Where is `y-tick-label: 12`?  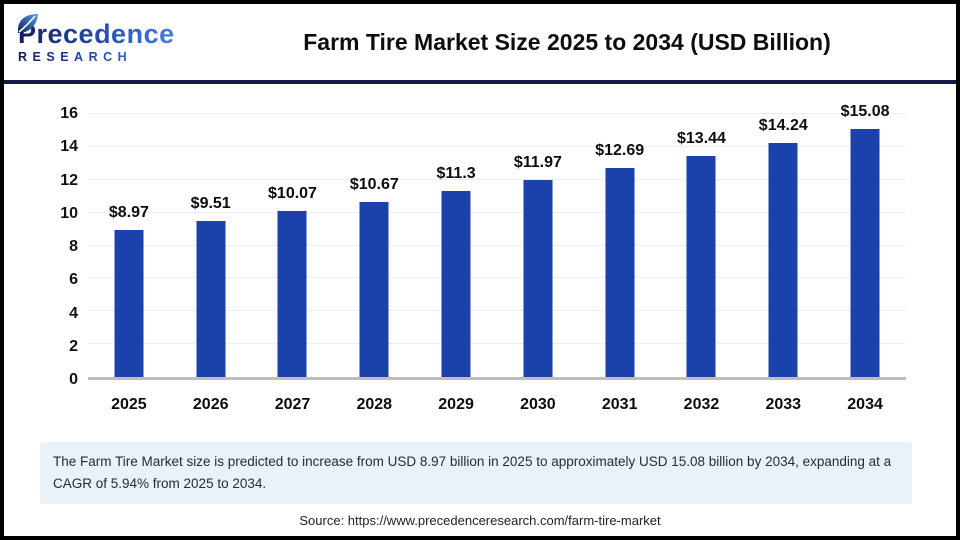
y-tick-label: 12 is located at coordinates (69, 180).